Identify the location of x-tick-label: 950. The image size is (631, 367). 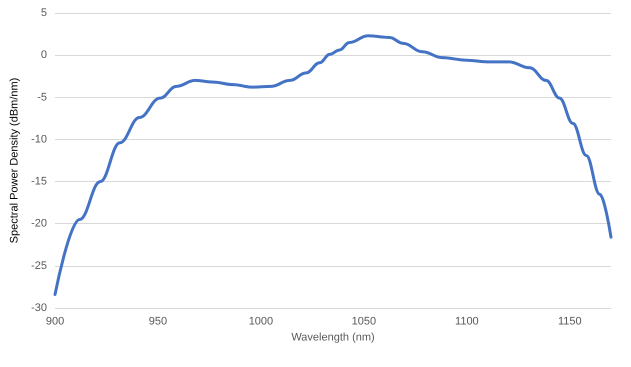
(158, 322).